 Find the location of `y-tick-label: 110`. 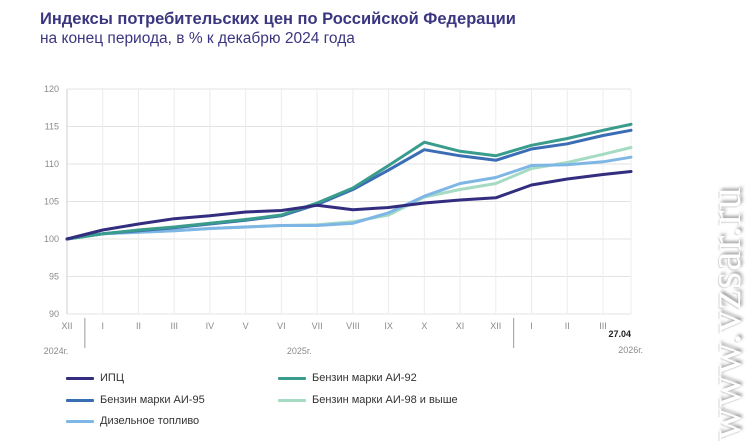

y-tick-label: 110 is located at coordinates (52, 164).